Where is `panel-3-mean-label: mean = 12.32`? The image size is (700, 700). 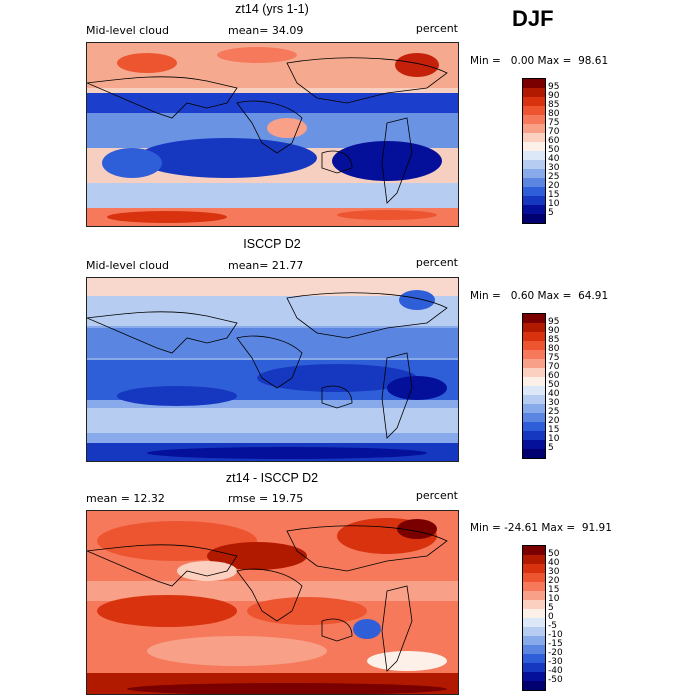
panel-3-mean-label: mean = 12.32 is located at coordinates (125, 498).